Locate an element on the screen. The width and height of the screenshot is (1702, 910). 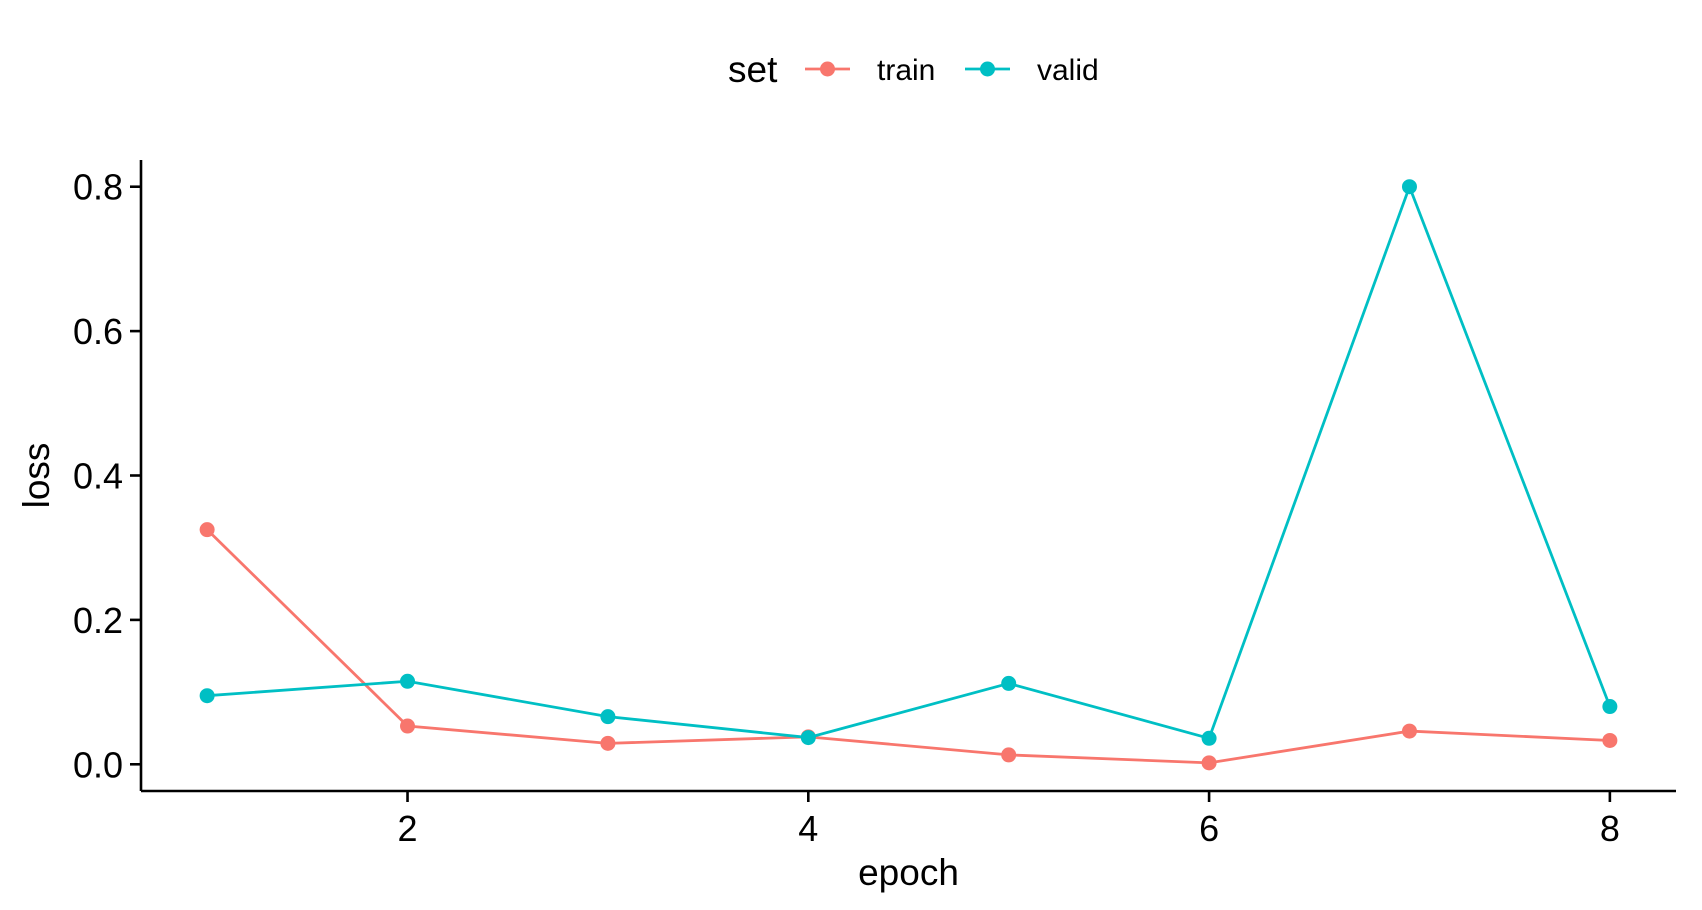
x-tick-label: 2 is located at coordinates (408, 828).